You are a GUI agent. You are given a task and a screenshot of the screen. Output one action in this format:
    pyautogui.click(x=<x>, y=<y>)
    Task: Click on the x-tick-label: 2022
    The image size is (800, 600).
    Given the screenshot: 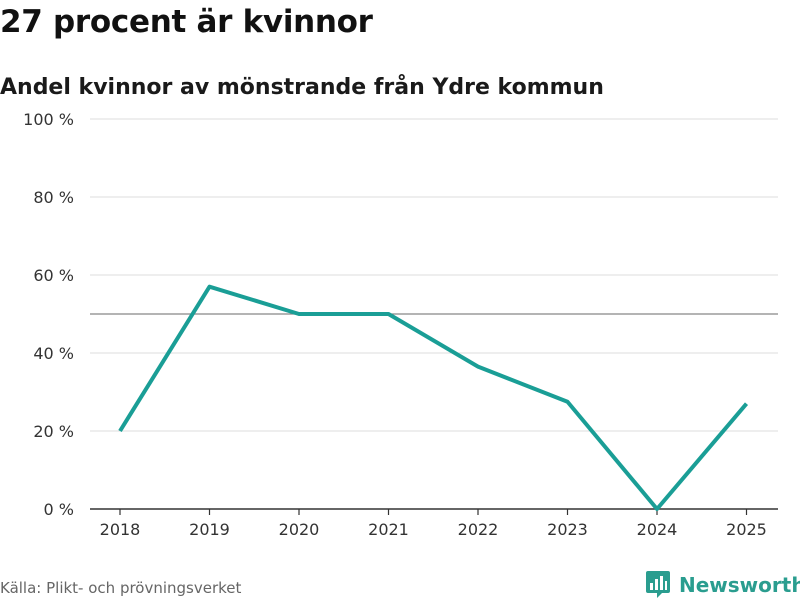 What is the action you would take?
    pyautogui.click(x=478, y=529)
    